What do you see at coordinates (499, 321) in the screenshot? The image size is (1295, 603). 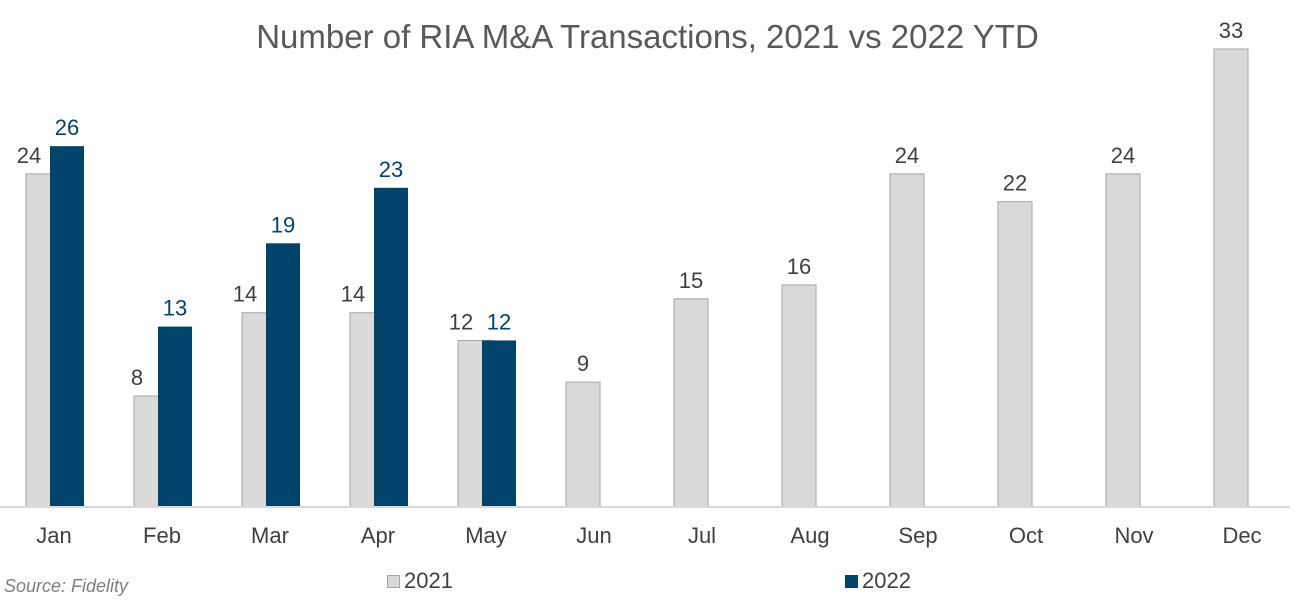 I see `data-label-2022-may: 12` at bounding box center [499, 321].